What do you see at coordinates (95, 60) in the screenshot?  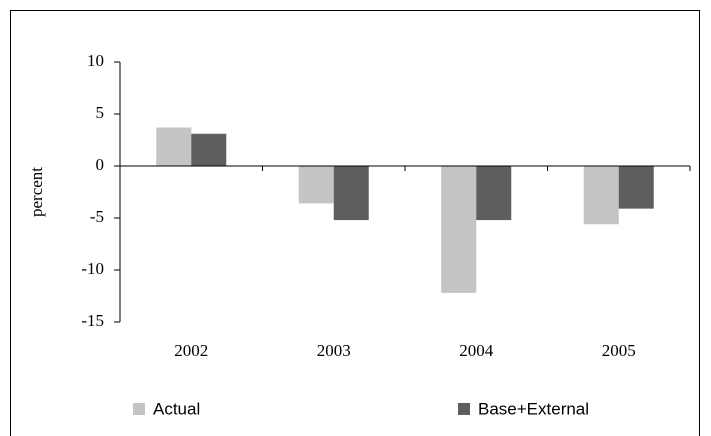 I see `y-tick-label: 10` at bounding box center [95, 60].